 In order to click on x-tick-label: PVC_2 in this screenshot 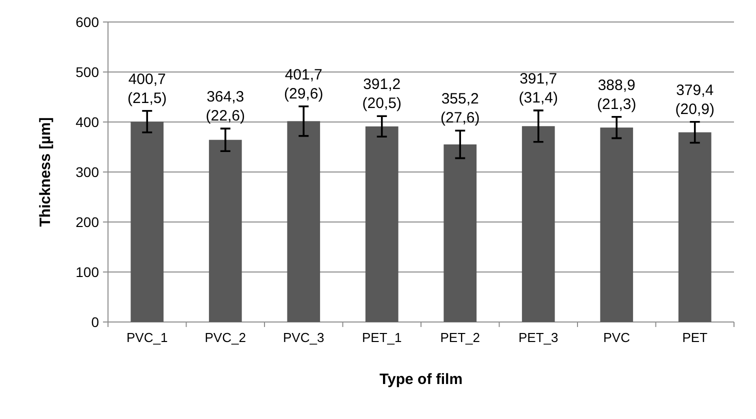, I will do `click(225, 337)`.